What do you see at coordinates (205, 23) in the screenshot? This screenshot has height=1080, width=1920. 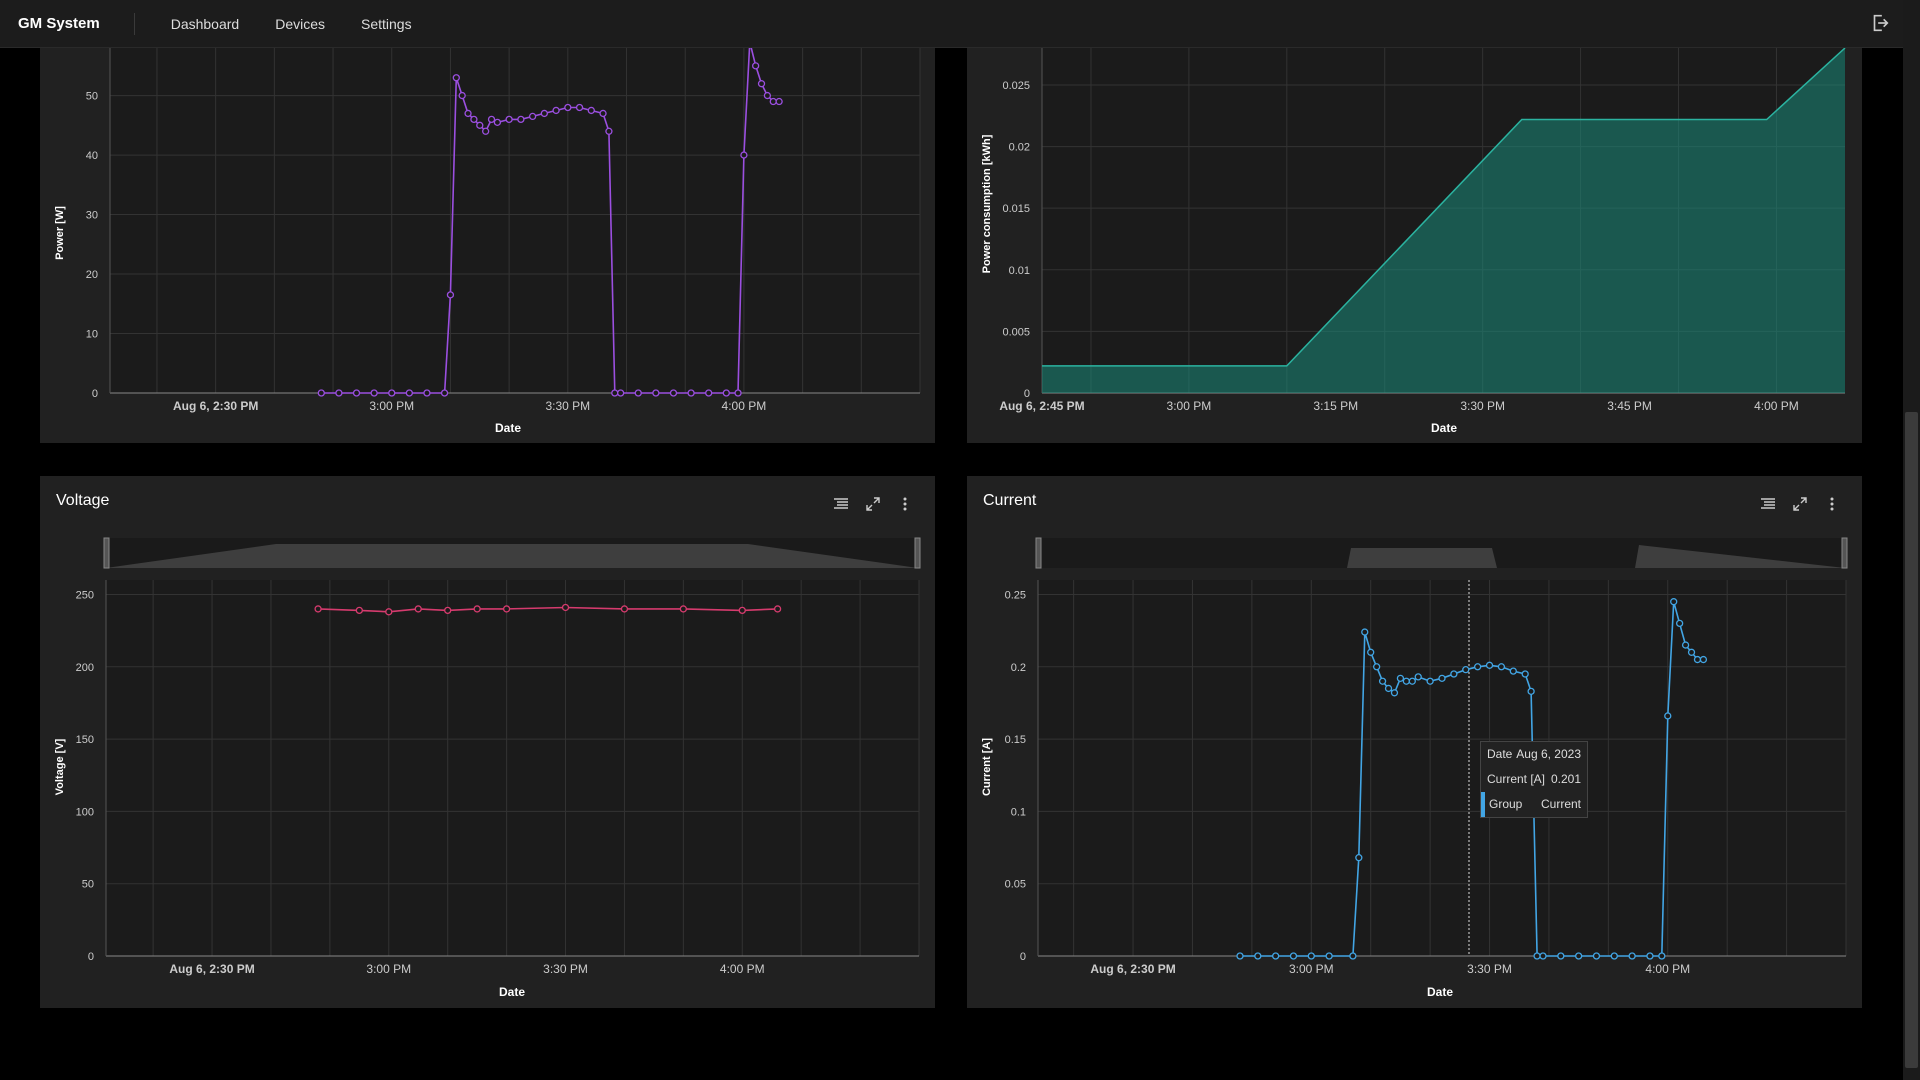 I see `nav-dashboard: Dashboard` at bounding box center [205, 23].